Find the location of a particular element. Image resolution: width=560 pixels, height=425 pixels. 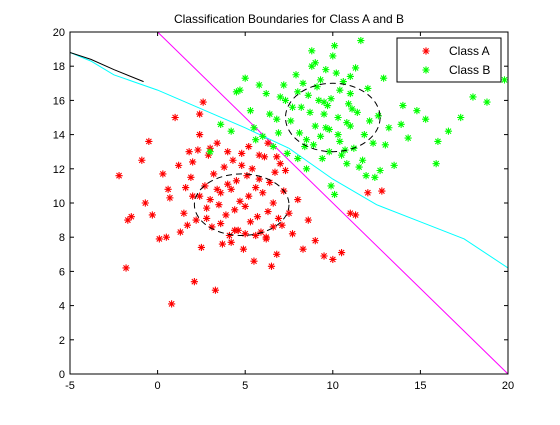

x-tick-label: 15 is located at coordinates (420, 386).